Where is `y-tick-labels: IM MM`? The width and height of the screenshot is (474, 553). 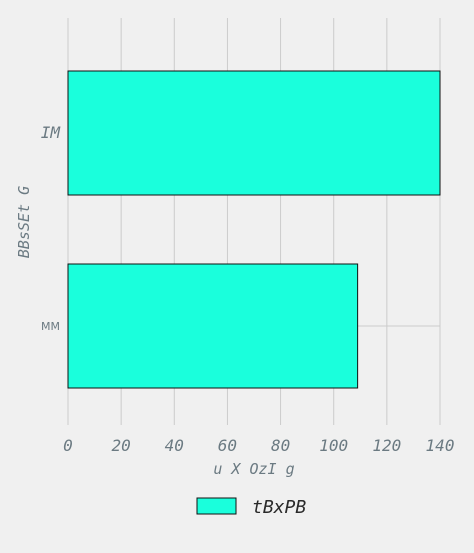 y-tick-labels: IM MM is located at coordinates (51, 228).